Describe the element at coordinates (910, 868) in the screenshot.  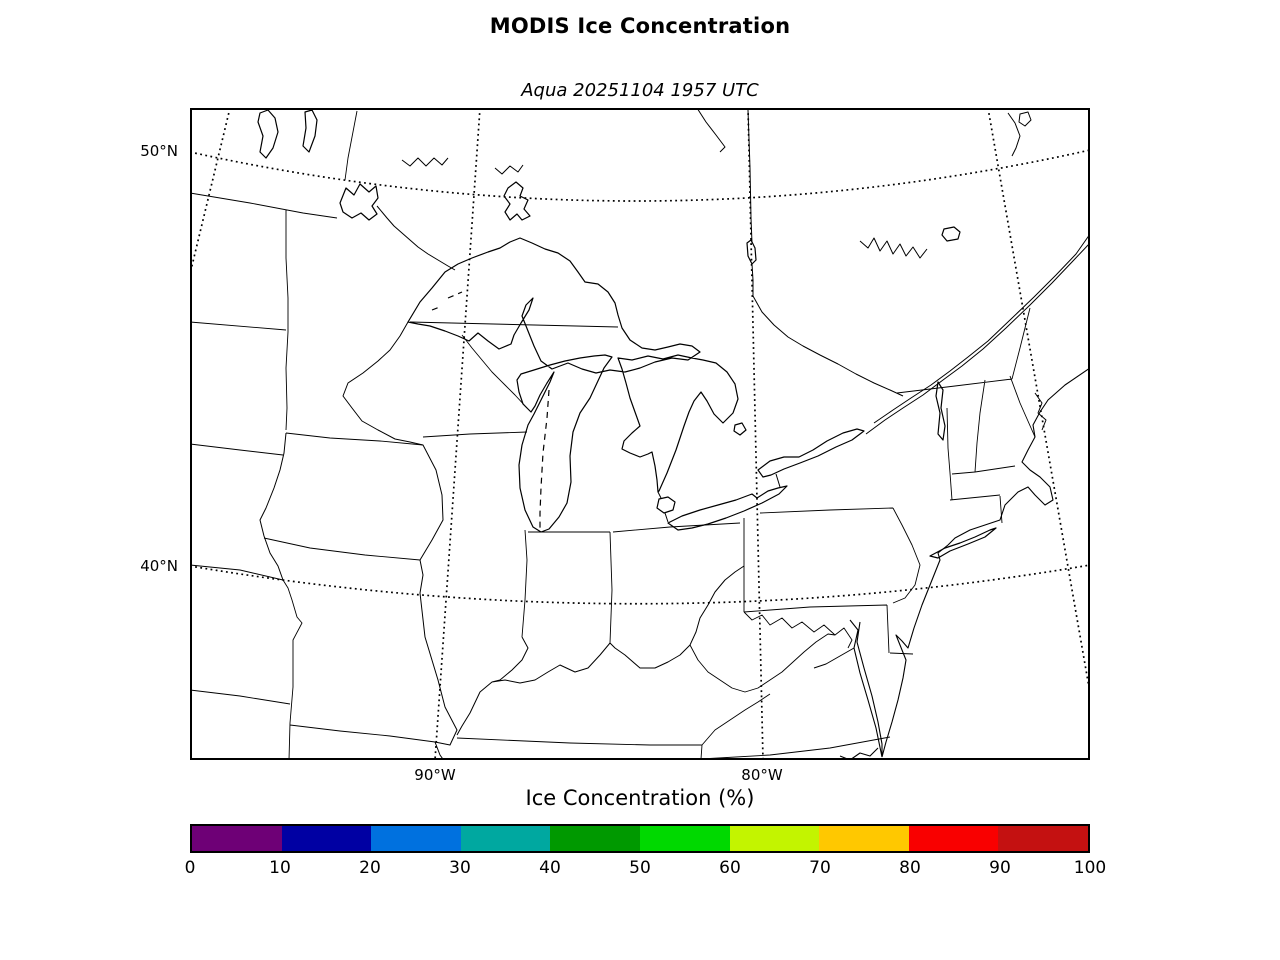
I see `colorbar-tick-label: 80` at that location.